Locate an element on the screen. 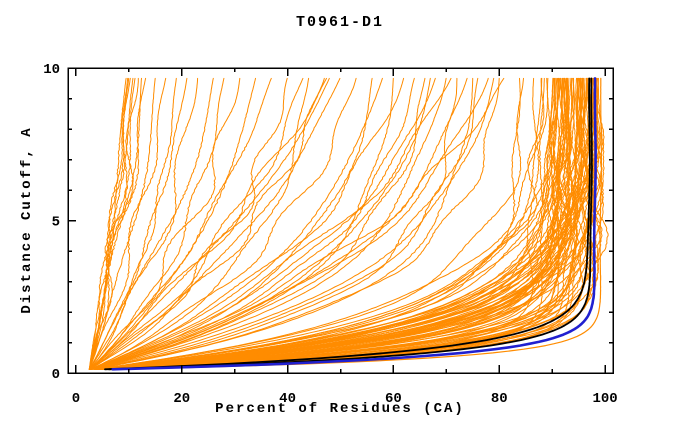  y-tick-label: 10 is located at coordinates (51, 70).